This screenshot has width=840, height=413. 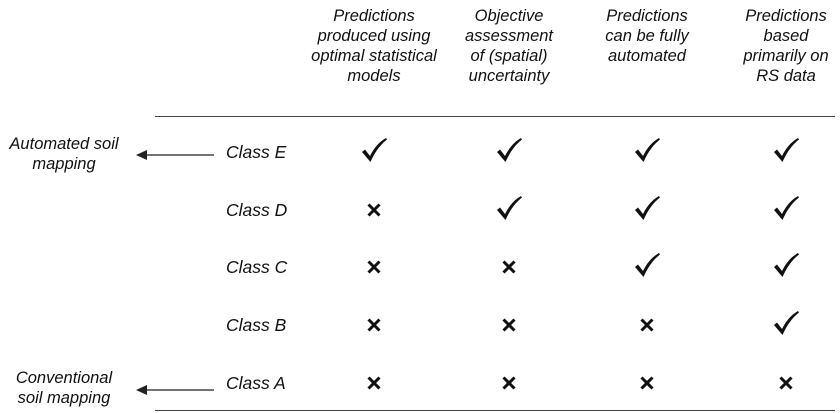 I want to click on column-header-line: can be fully, so click(x=647, y=36).